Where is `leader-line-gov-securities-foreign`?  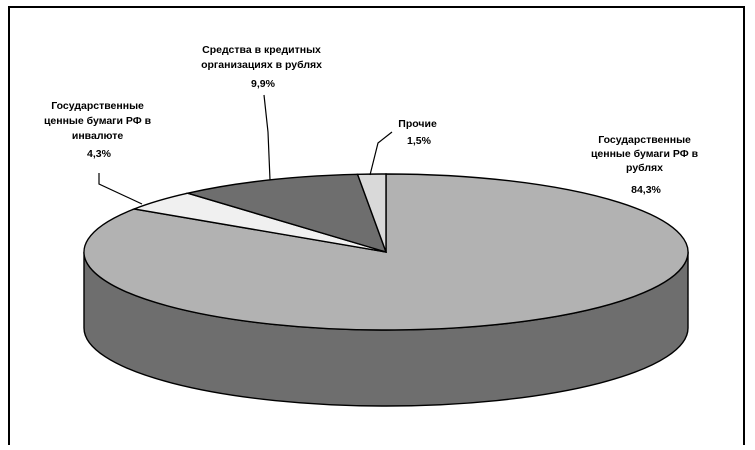 leader-line-gov-securities-foreign is located at coordinates (120, 189).